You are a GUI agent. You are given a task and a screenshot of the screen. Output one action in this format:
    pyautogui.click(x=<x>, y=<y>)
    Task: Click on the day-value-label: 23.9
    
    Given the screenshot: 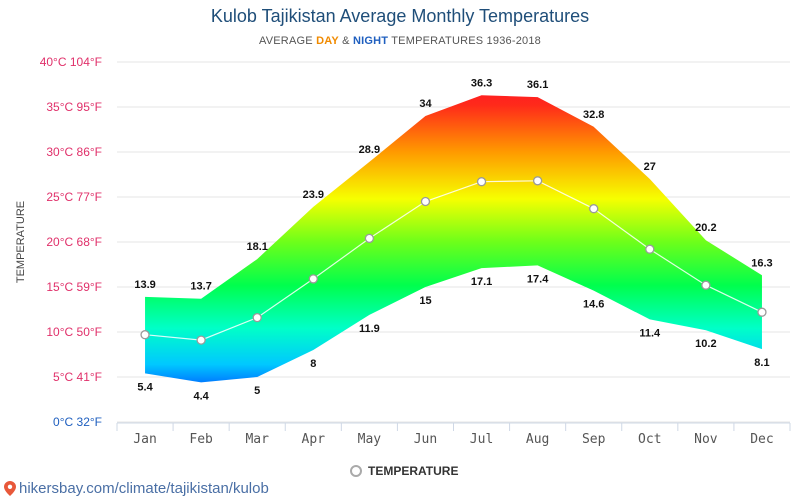 What is the action you would take?
    pyautogui.click(x=313, y=195)
    